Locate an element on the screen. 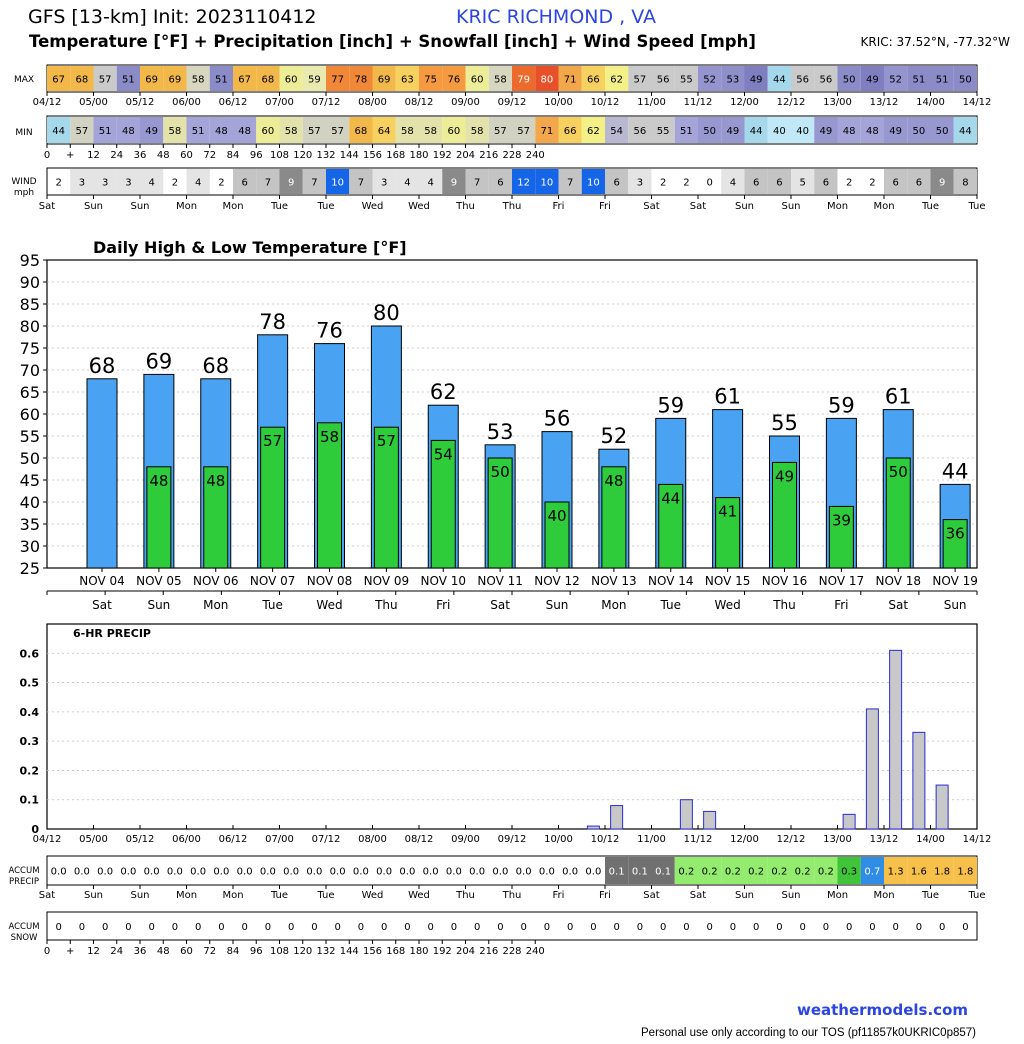  accum-precip-day-label: Mon is located at coordinates (186, 895).